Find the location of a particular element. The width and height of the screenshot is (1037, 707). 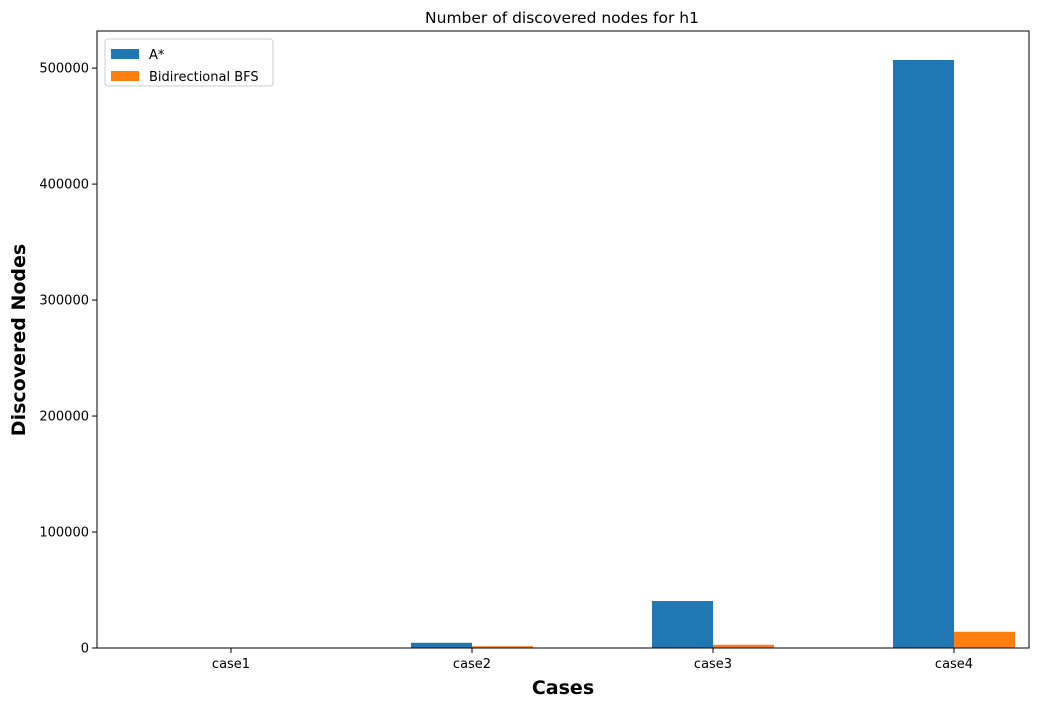

bar-bidirectional-bfs-case3 is located at coordinates (743, 646).